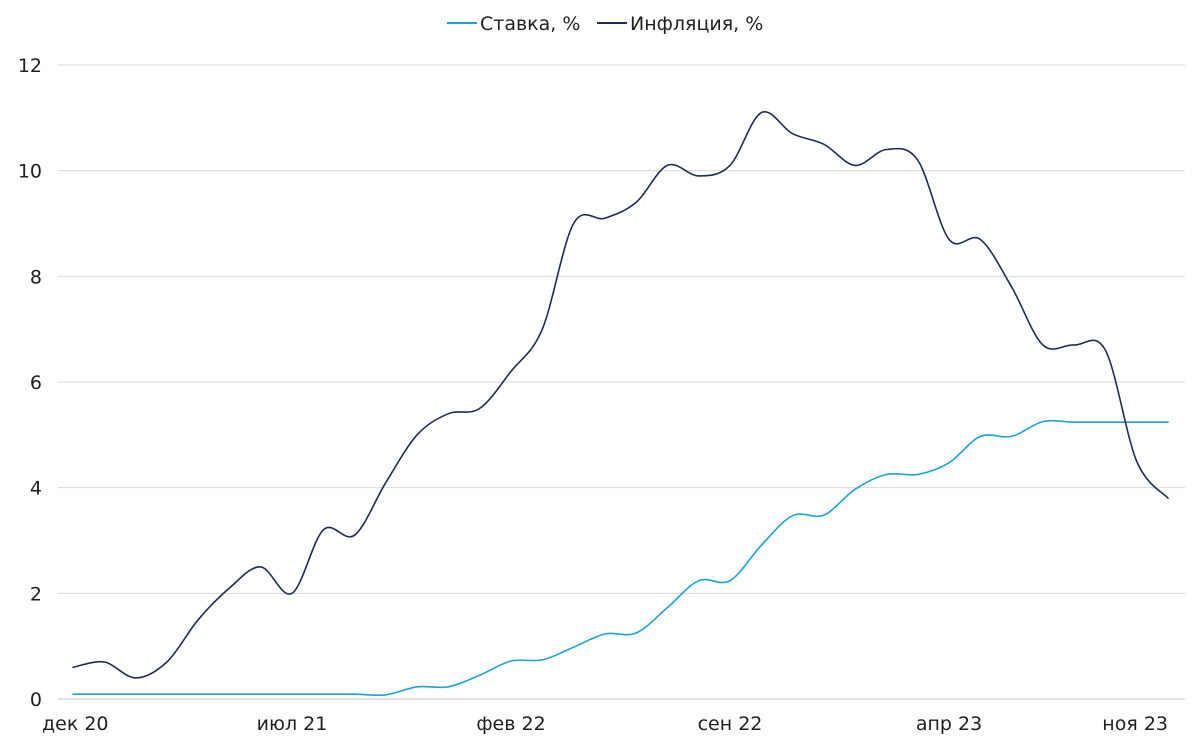  Describe the element at coordinates (36, 700) in the screenshot. I see `y-tick-label: 0` at that location.